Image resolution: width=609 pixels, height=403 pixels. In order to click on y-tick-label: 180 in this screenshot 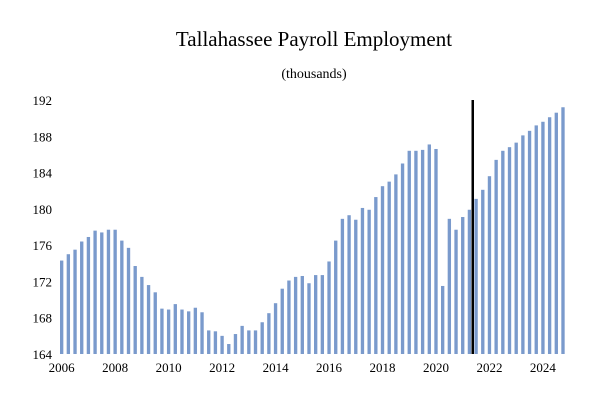, I will do `click(43, 209)`.